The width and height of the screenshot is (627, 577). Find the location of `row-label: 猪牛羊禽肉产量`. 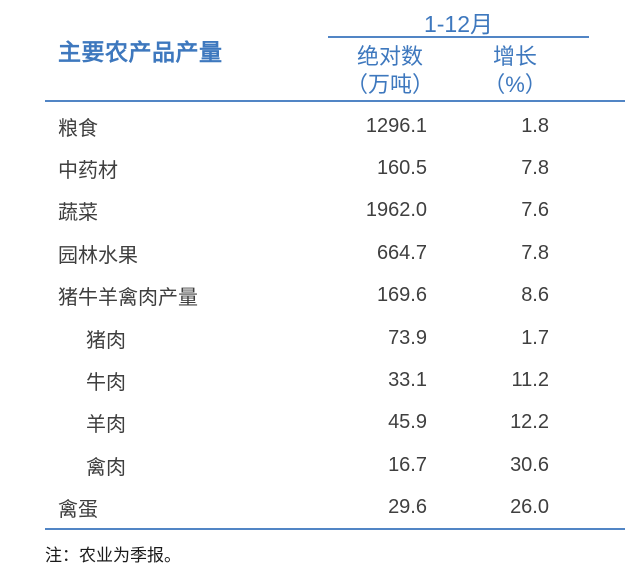

row-label: 猪牛羊禽肉产量 is located at coordinates (128, 298).